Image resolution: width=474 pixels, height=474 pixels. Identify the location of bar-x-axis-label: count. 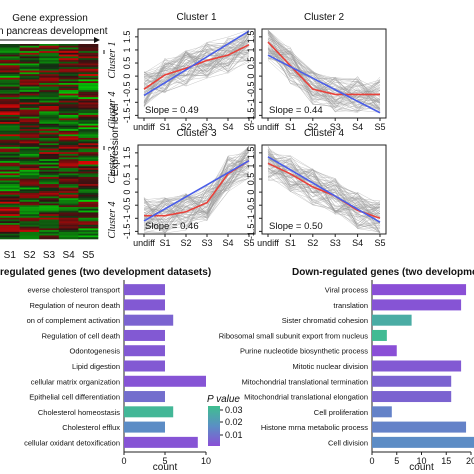
(165, 467).